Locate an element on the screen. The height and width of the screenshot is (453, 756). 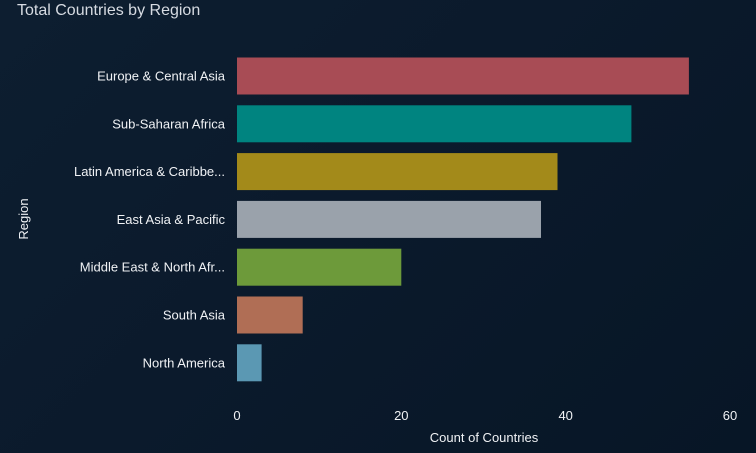
category-label: South Asia is located at coordinates (194, 315).